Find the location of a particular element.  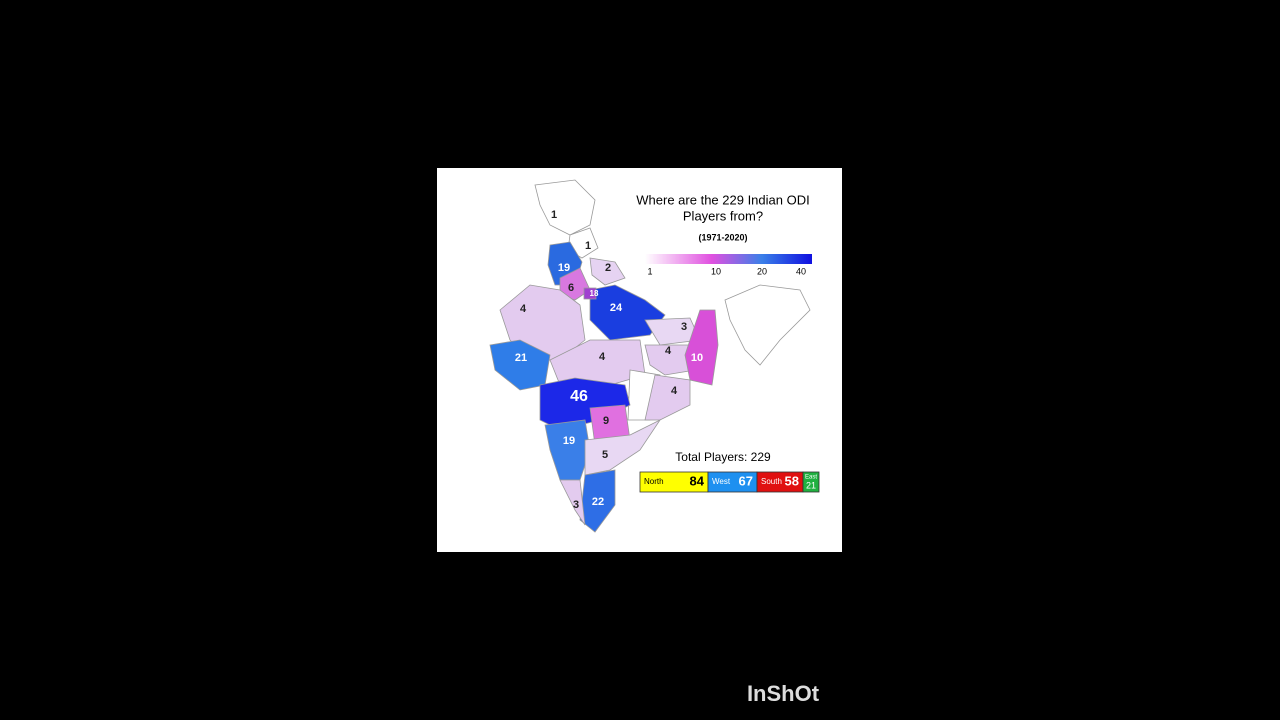

state-count: 9 is located at coordinates (606, 421).